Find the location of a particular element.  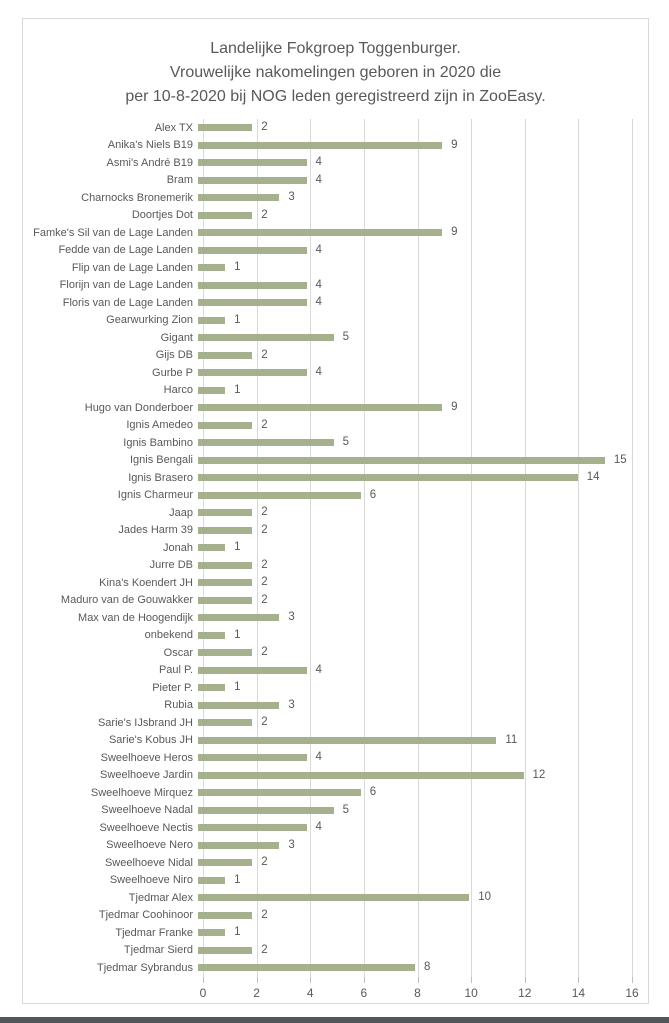

bar-row: onbekend 1 is located at coordinates (327, 636).